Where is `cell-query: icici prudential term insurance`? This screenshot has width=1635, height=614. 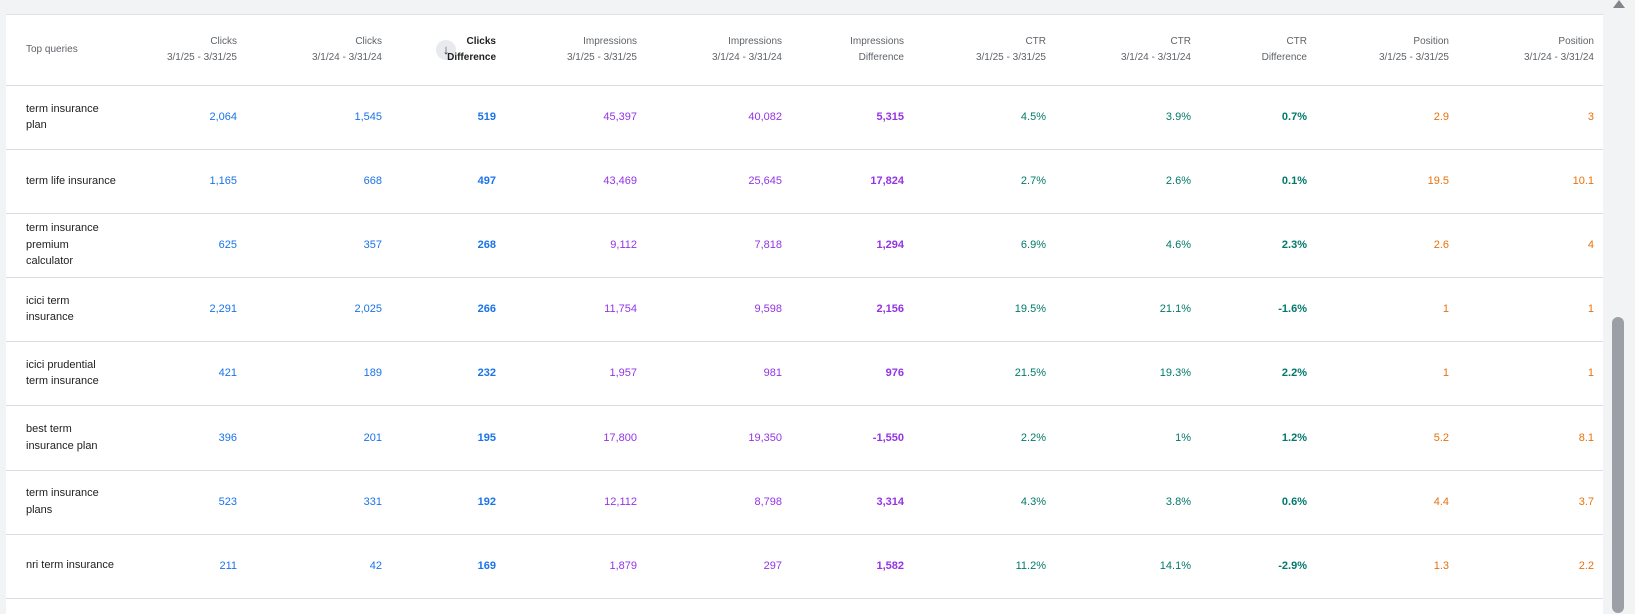
cell-query: icici prudential term insurance is located at coordinates (62, 373).